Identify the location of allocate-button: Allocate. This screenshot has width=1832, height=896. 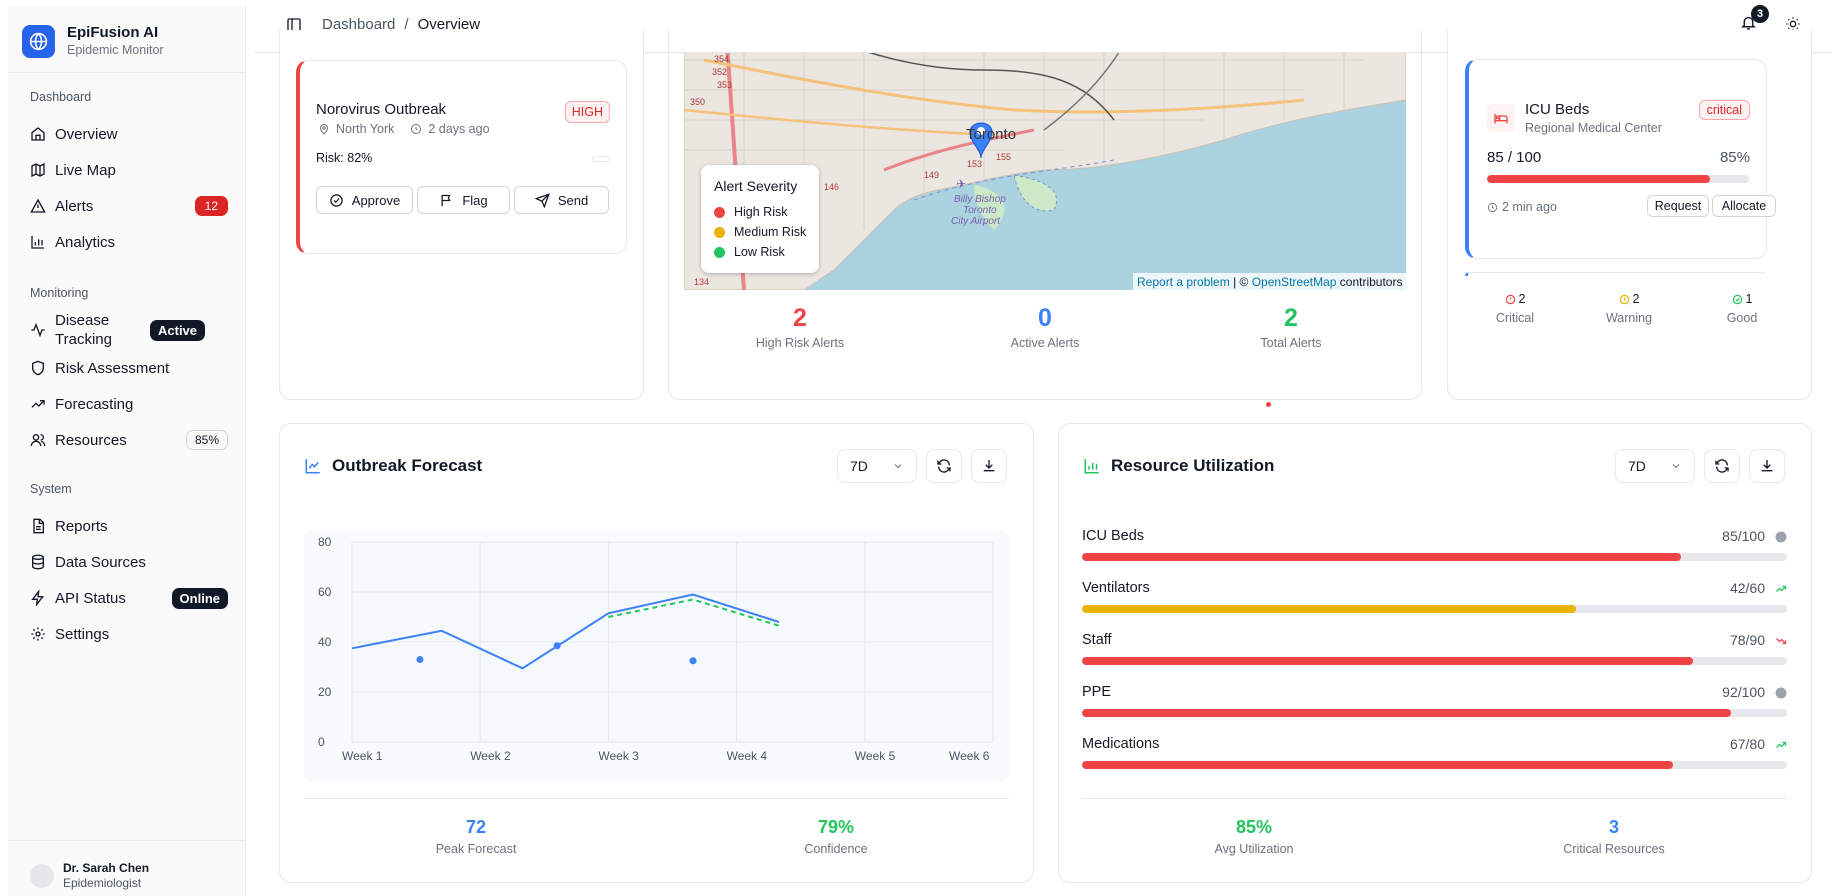
(1744, 206).